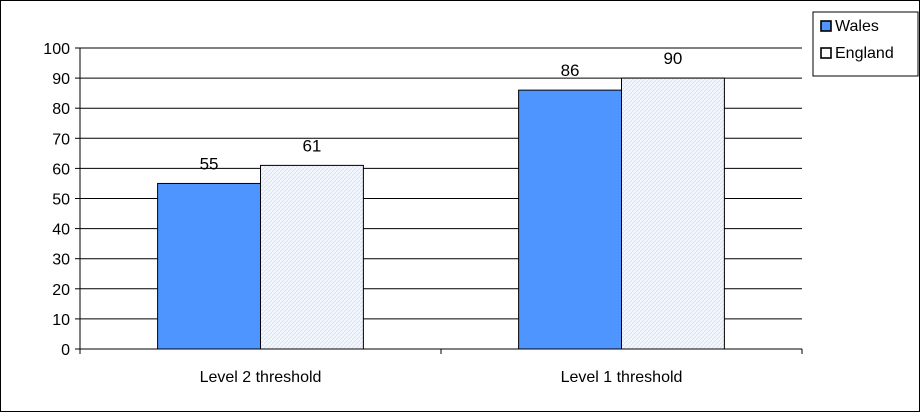 The image size is (920, 417). What do you see at coordinates (61, 79) in the screenshot?
I see `y-tick-label: 90` at bounding box center [61, 79].